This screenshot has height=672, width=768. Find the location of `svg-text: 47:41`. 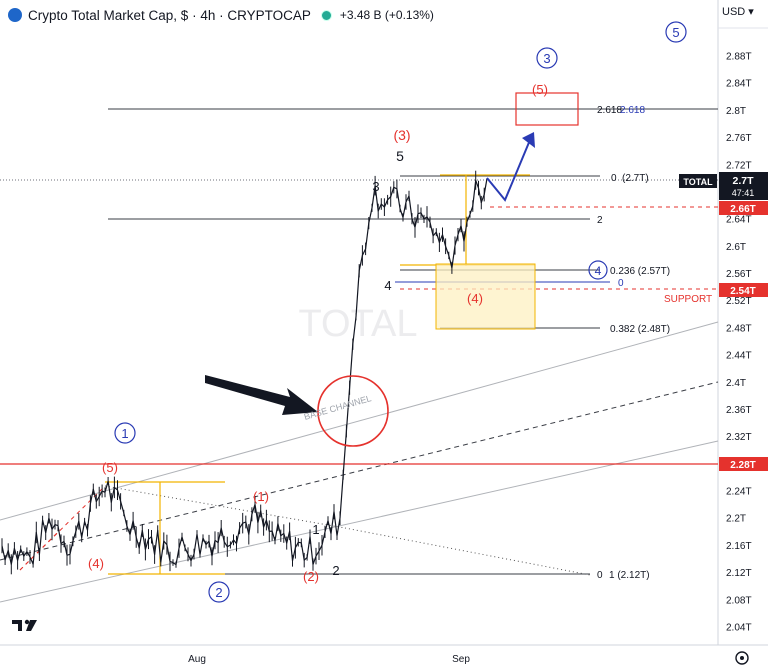

svg-text: 47:41 is located at coordinates (743, 193).